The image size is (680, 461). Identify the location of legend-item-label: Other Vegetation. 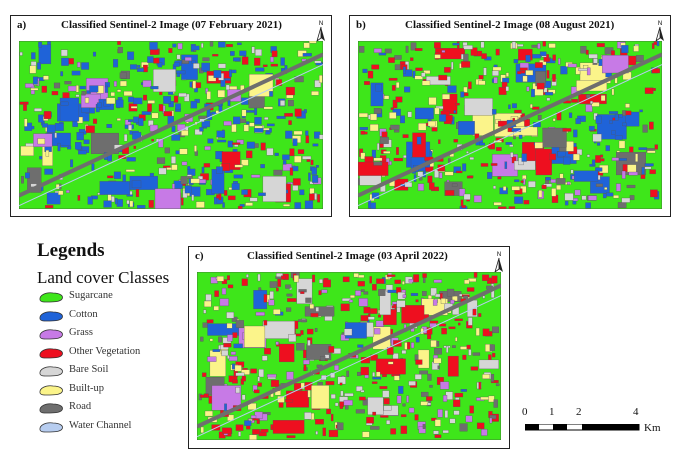
(105, 351).